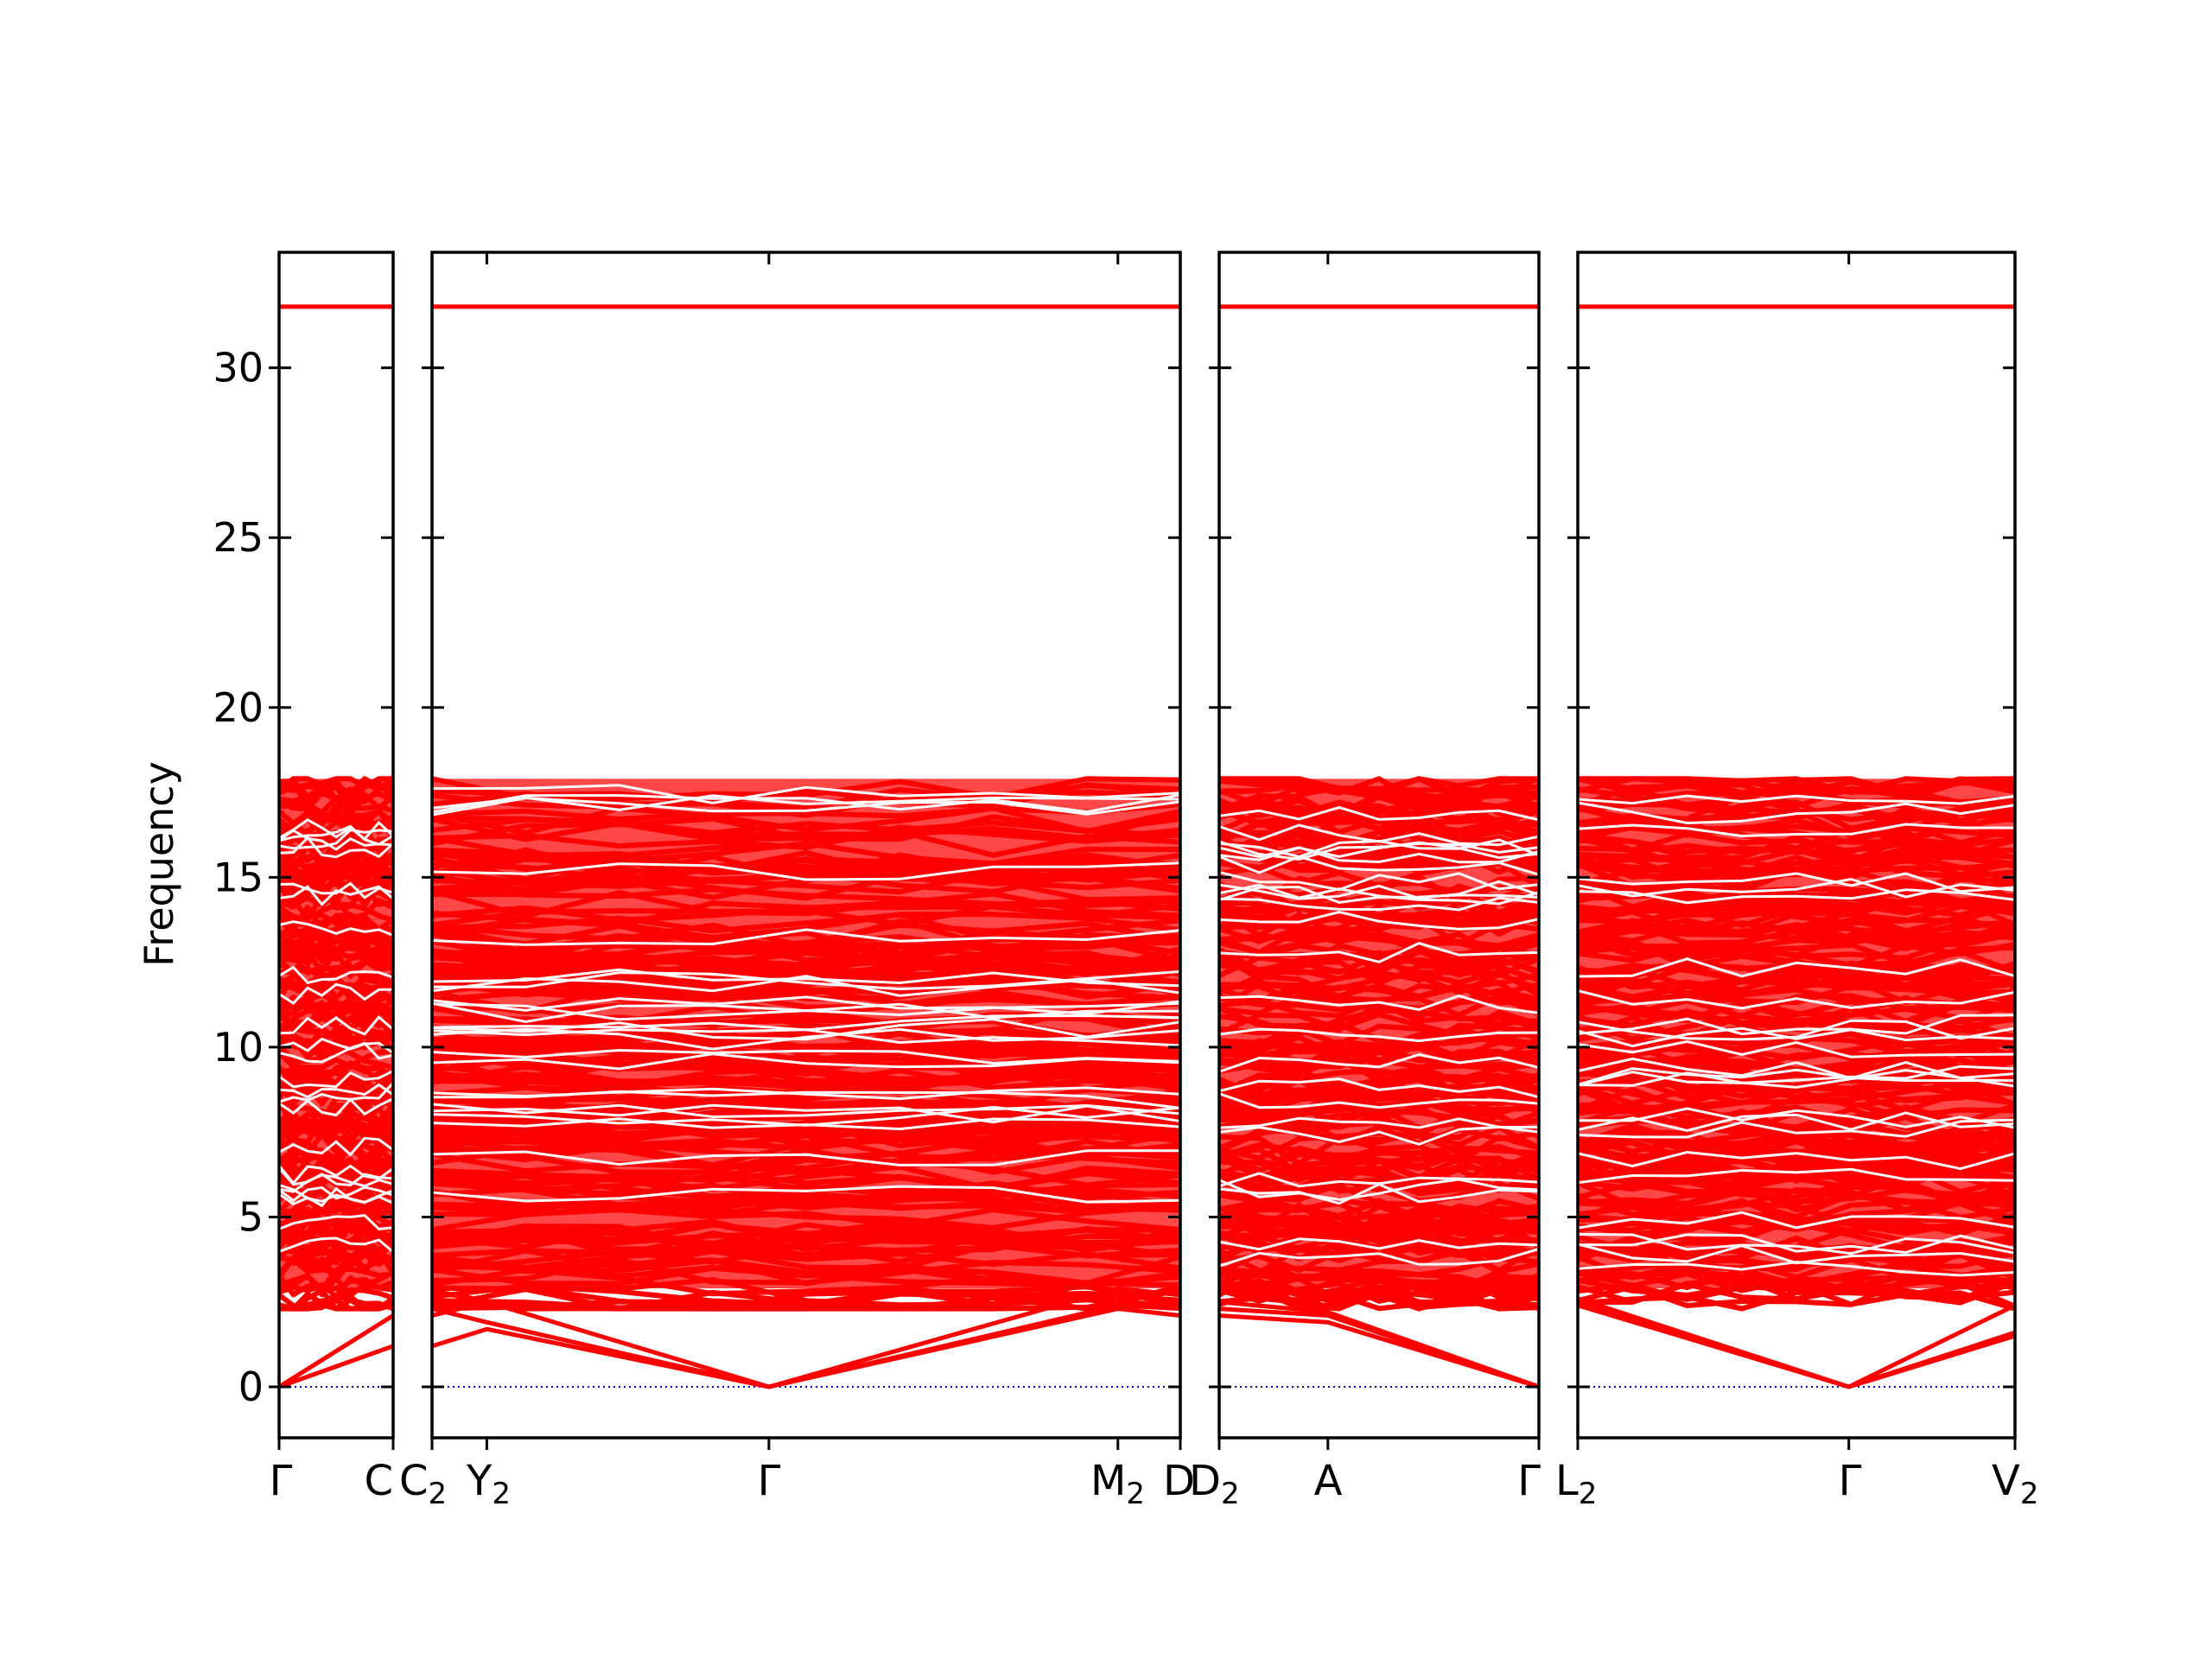  What do you see at coordinates (238, 707) in the screenshot?
I see `y-tick-label: 20` at bounding box center [238, 707].